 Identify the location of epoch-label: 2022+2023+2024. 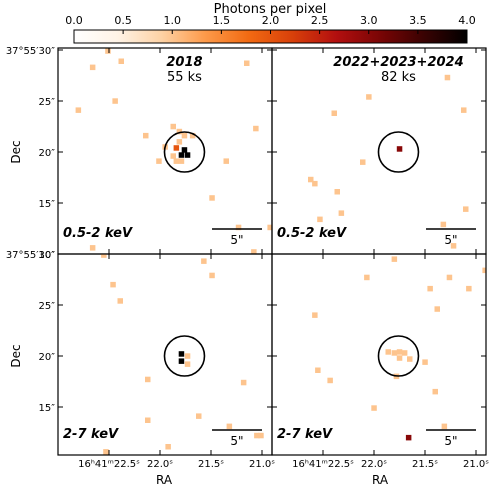
(398, 62).